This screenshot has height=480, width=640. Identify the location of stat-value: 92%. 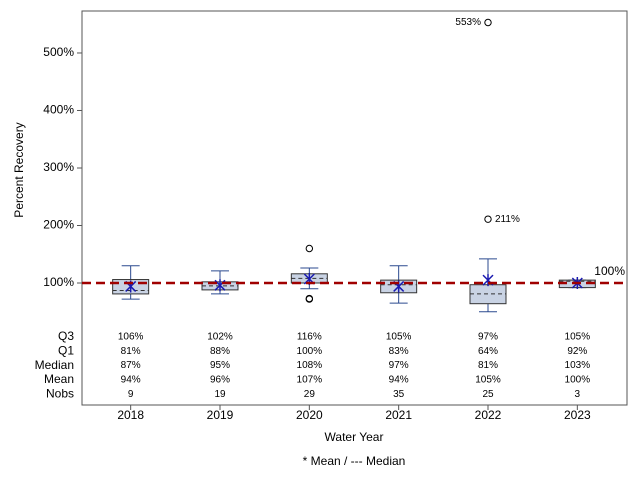
(577, 351).